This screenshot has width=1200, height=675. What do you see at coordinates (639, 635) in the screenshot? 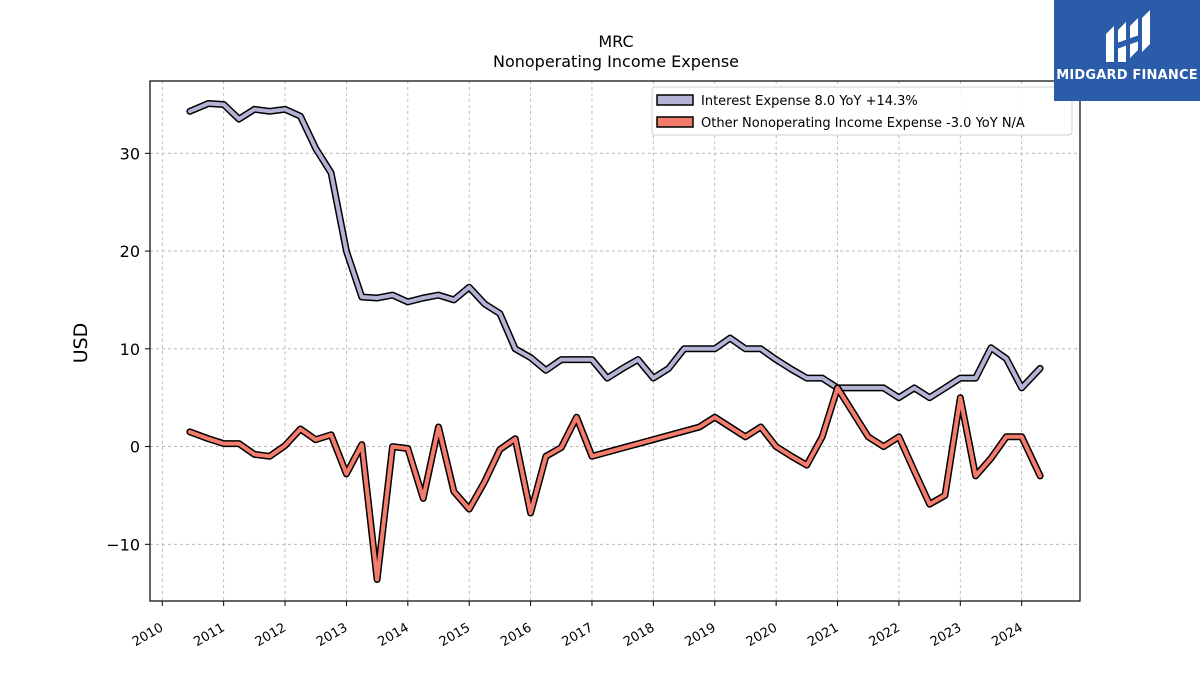
I see `x-tick-label: 2018` at bounding box center [639, 635].